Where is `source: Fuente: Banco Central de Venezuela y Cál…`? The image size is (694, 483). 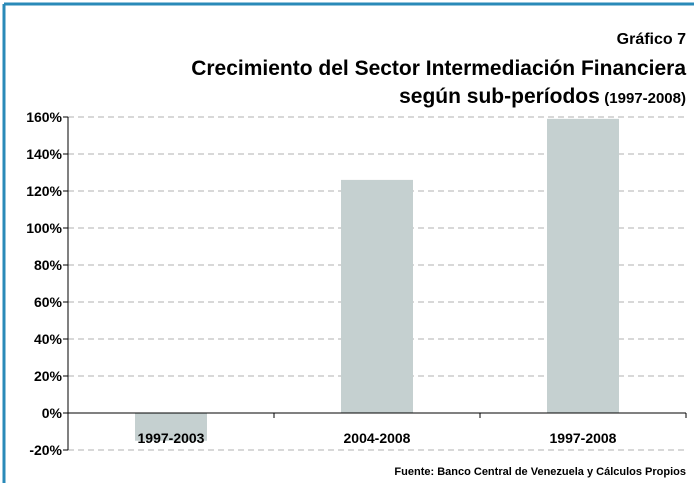 source: Fuente: Banco Central de Venezuela y Cál… is located at coordinates (540, 472).